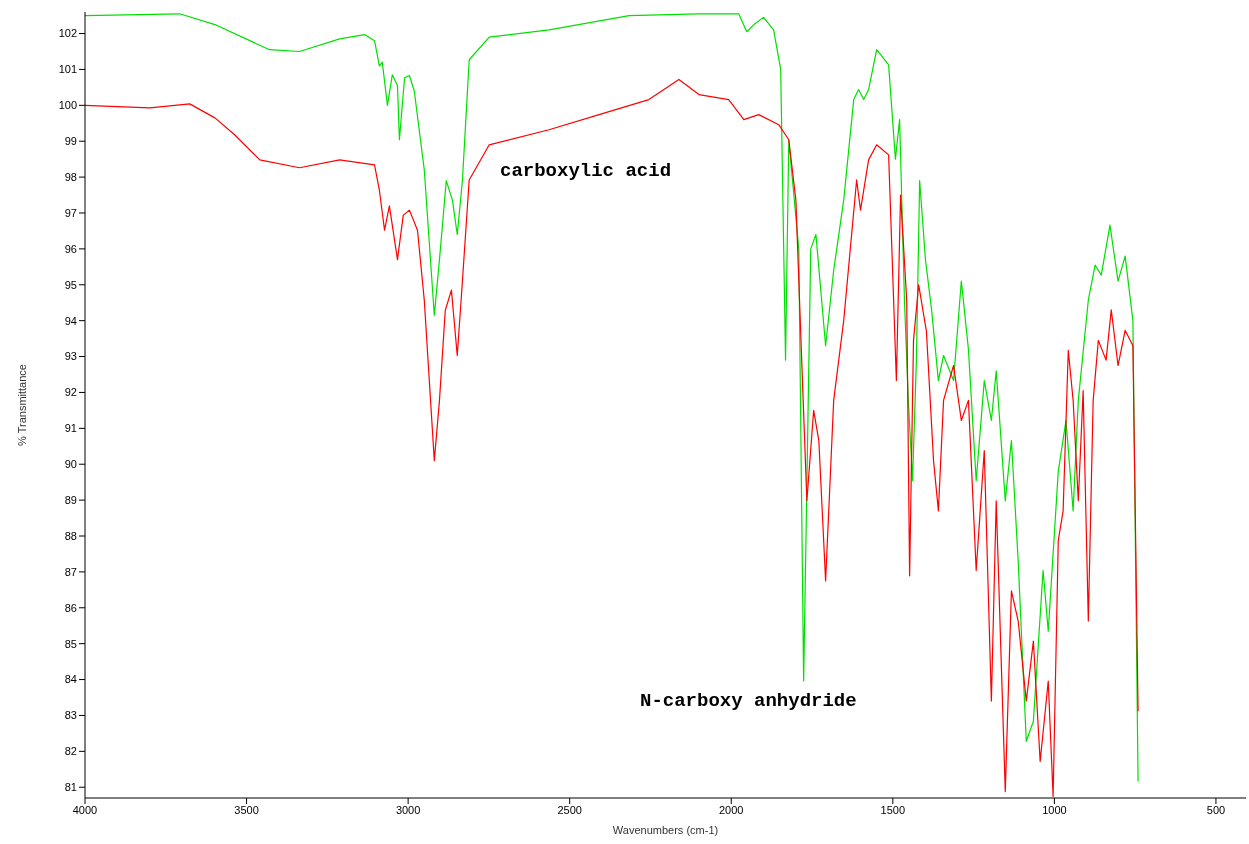 This screenshot has width=1249, height=844. Describe the element at coordinates (21, 405) in the screenshot. I see `y-axis-title: % Transmittance` at that location.